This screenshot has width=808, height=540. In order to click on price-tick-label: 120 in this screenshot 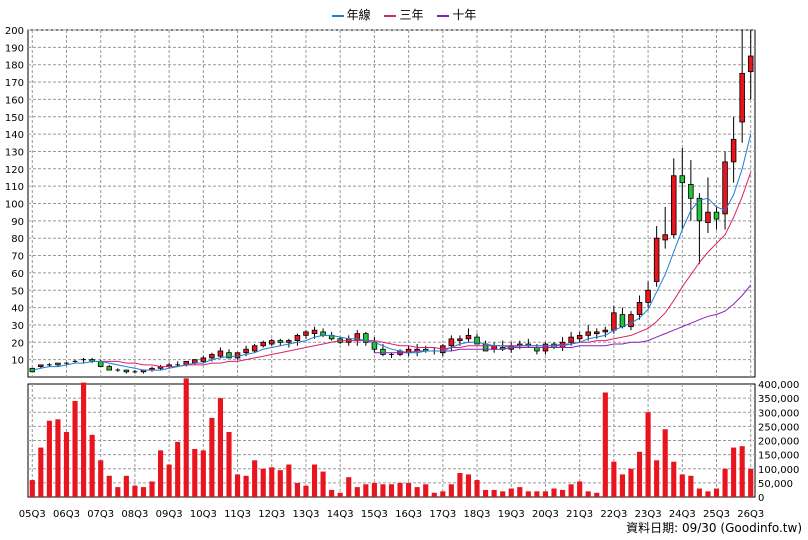, I will do `click(14, 170)`.